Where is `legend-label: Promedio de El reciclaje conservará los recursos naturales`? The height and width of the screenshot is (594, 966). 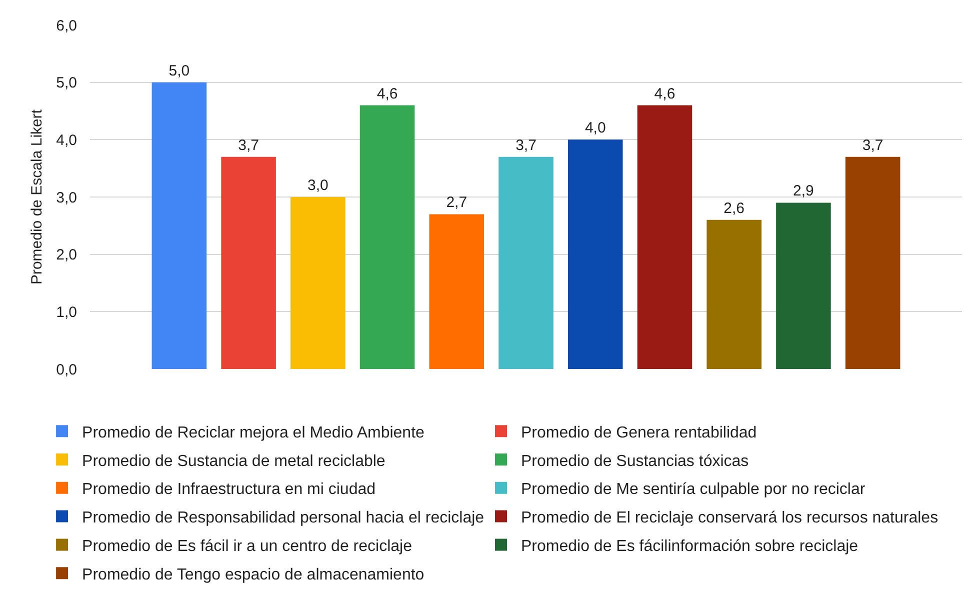 legend-label: Promedio de El reciclaje conservará los recursos naturales is located at coordinates (729, 518).